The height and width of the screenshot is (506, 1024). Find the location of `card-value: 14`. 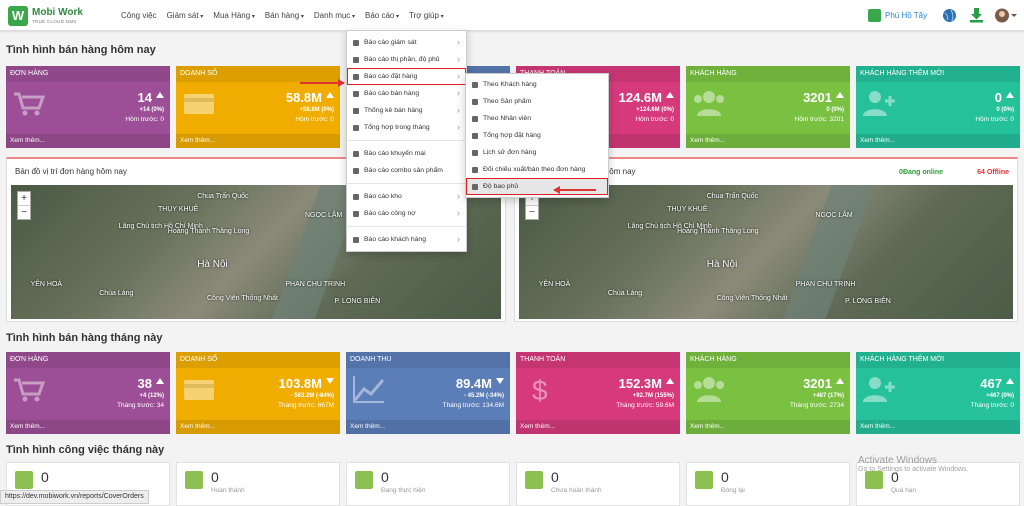

card-value: 14 is located at coordinates (144, 97).